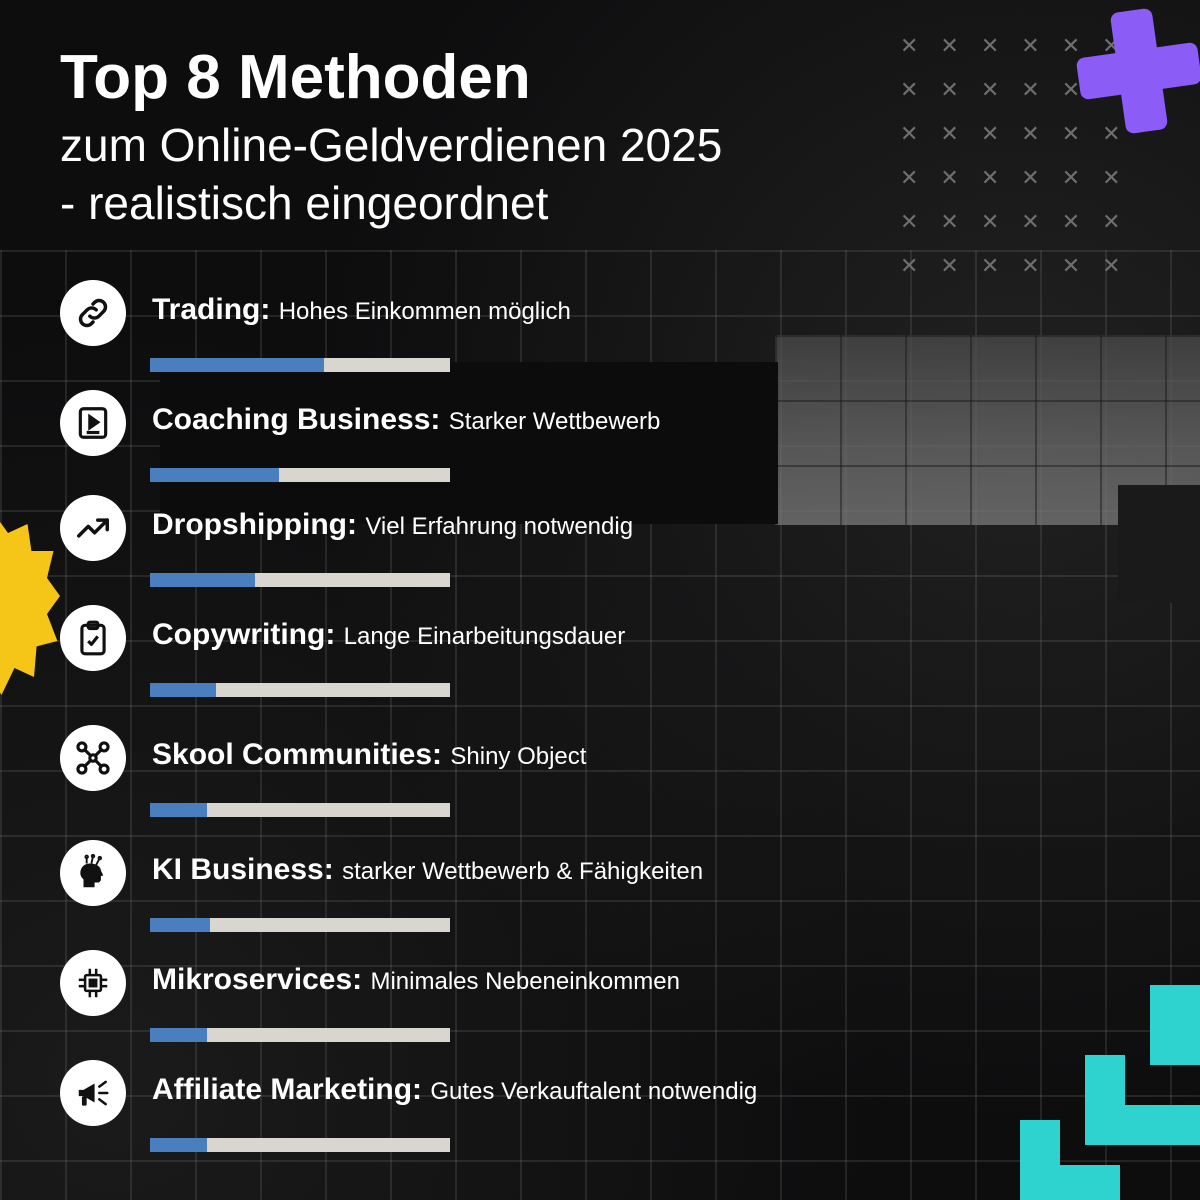 The height and width of the screenshot is (1200, 1200). What do you see at coordinates (93, 528) in the screenshot?
I see `trending-up-icon` at bounding box center [93, 528].